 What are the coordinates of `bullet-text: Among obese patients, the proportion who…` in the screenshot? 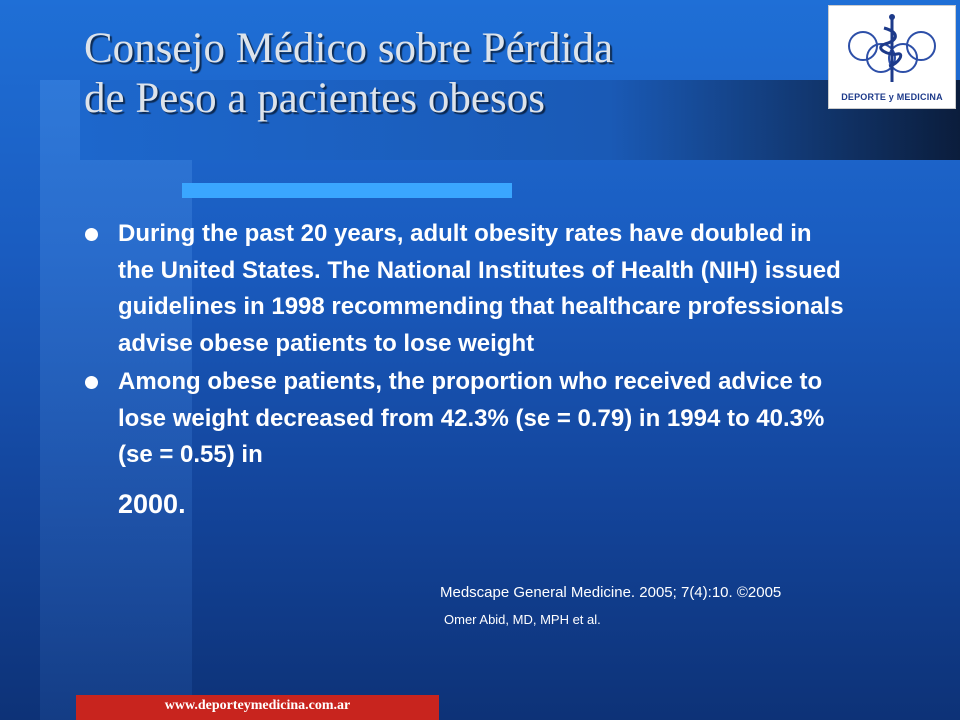 It's located at (471, 418).